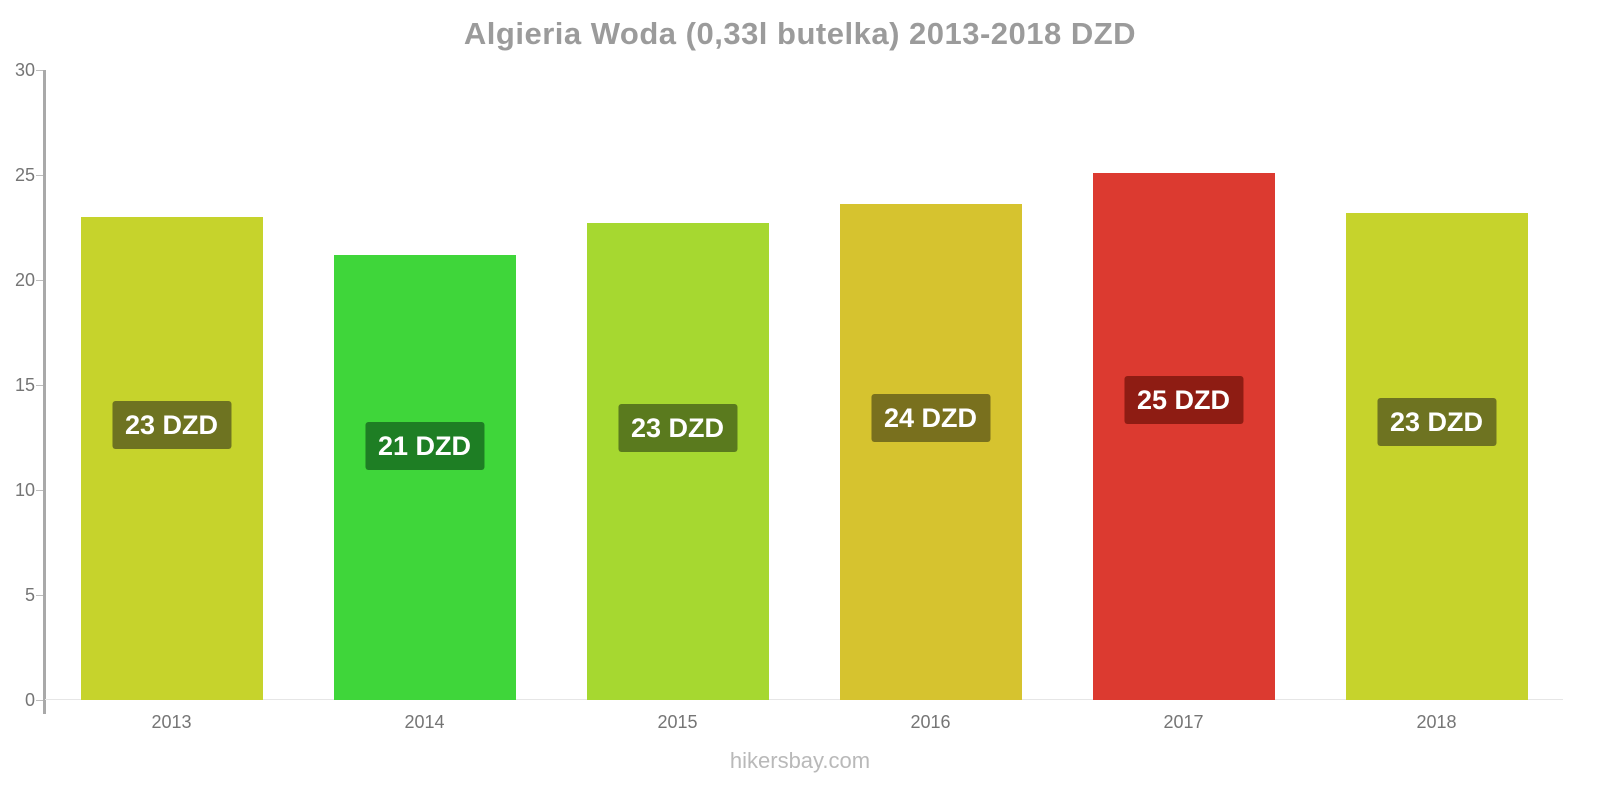 This screenshot has height=800, width=1600. Describe the element at coordinates (171, 458) in the screenshot. I see `bar-2013: 23 DZD` at that location.